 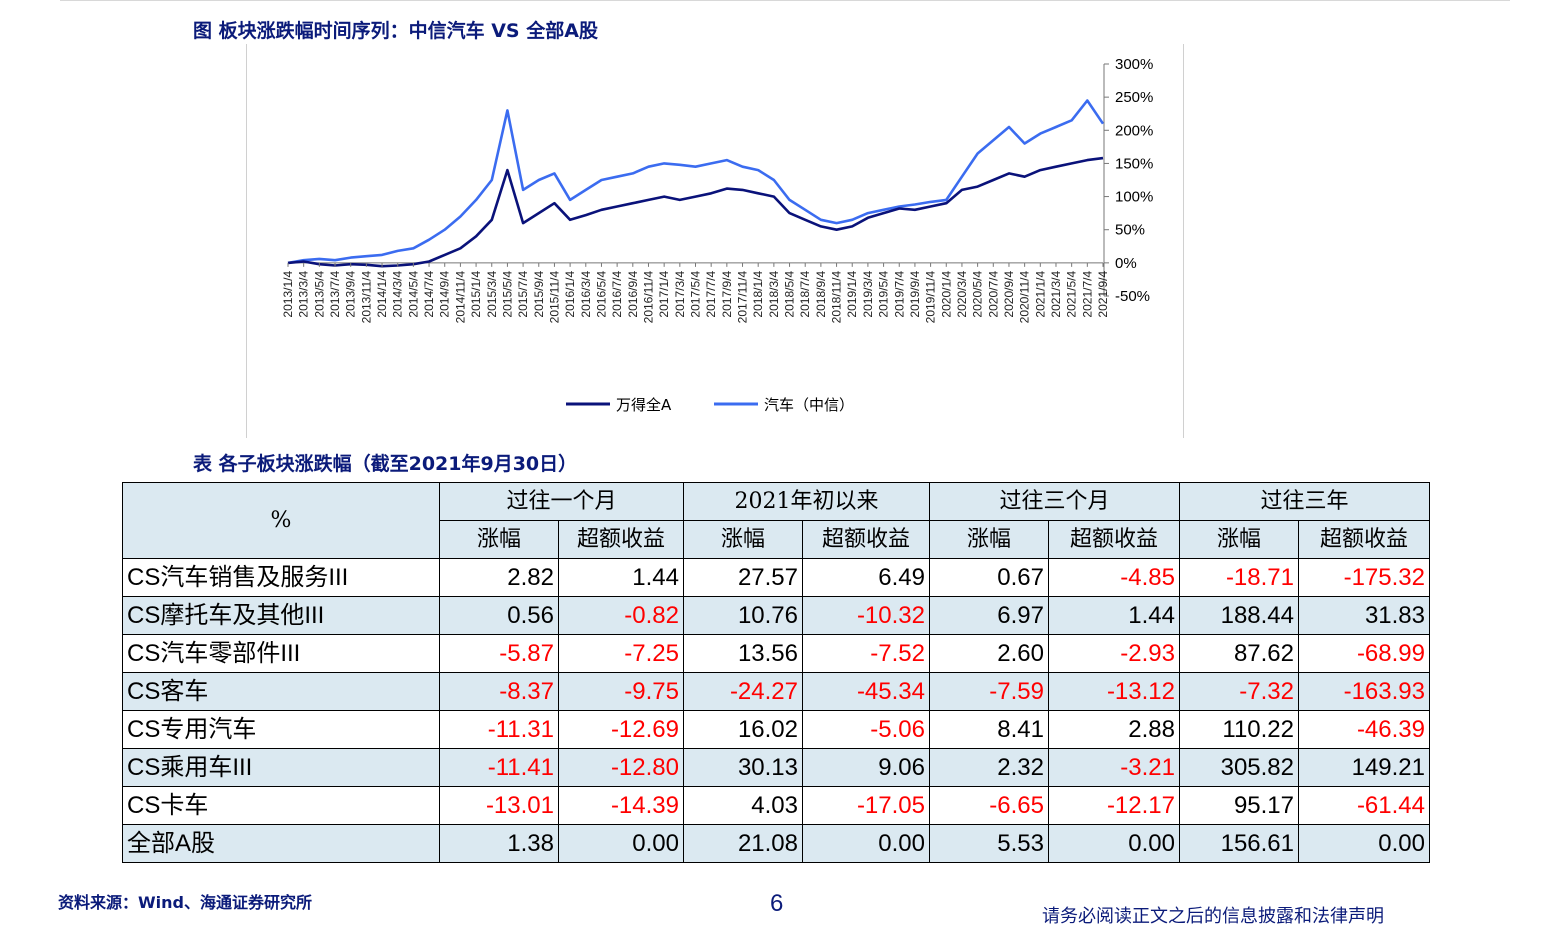 What do you see at coordinates (989, 653) in the screenshot?
I see `table-cell: 2.60` at bounding box center [989, 653].